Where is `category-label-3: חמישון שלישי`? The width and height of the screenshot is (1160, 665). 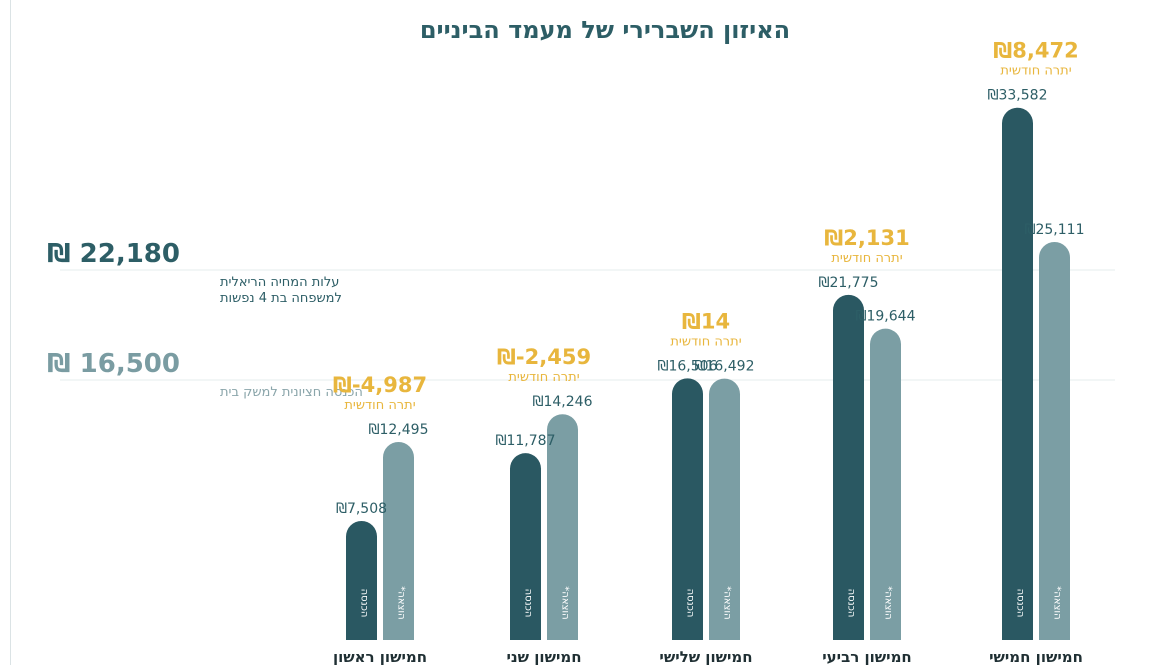 category-label-3: חמישון שלישי is located at coordinates (705, 656).